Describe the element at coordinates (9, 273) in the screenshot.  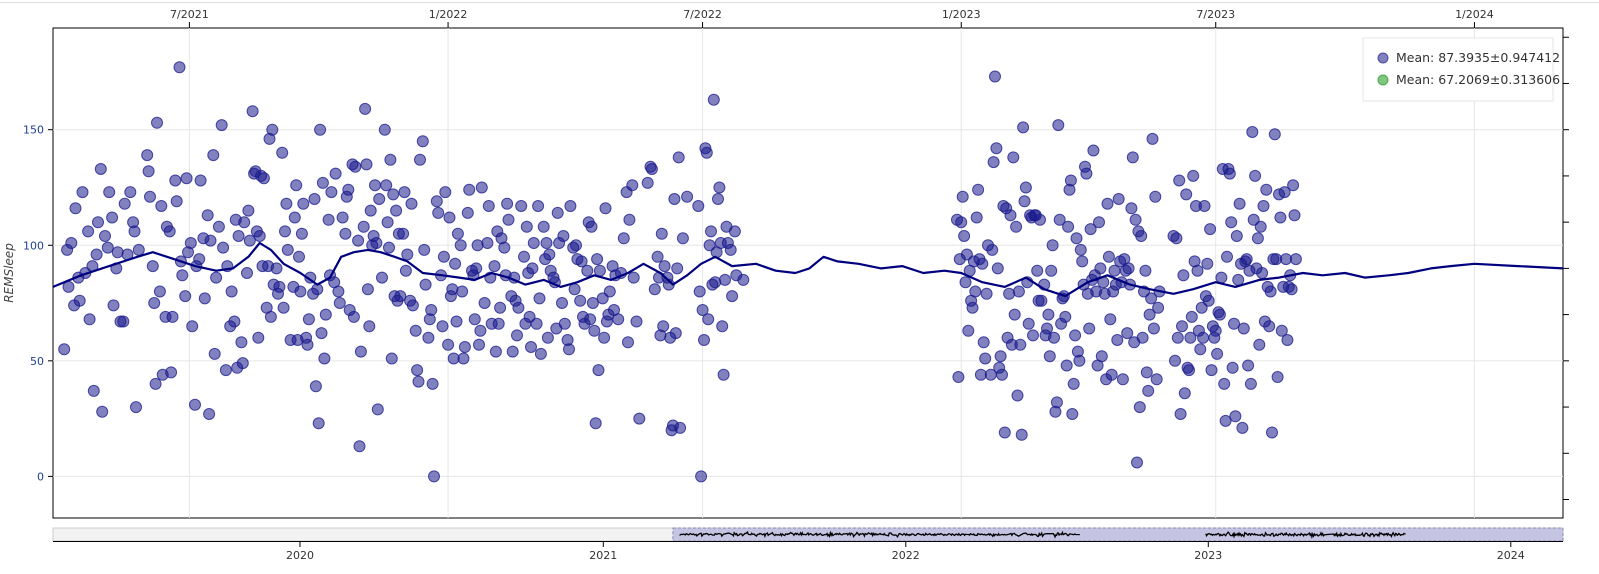
I see `y-axis-label: REMSleep` at that location.